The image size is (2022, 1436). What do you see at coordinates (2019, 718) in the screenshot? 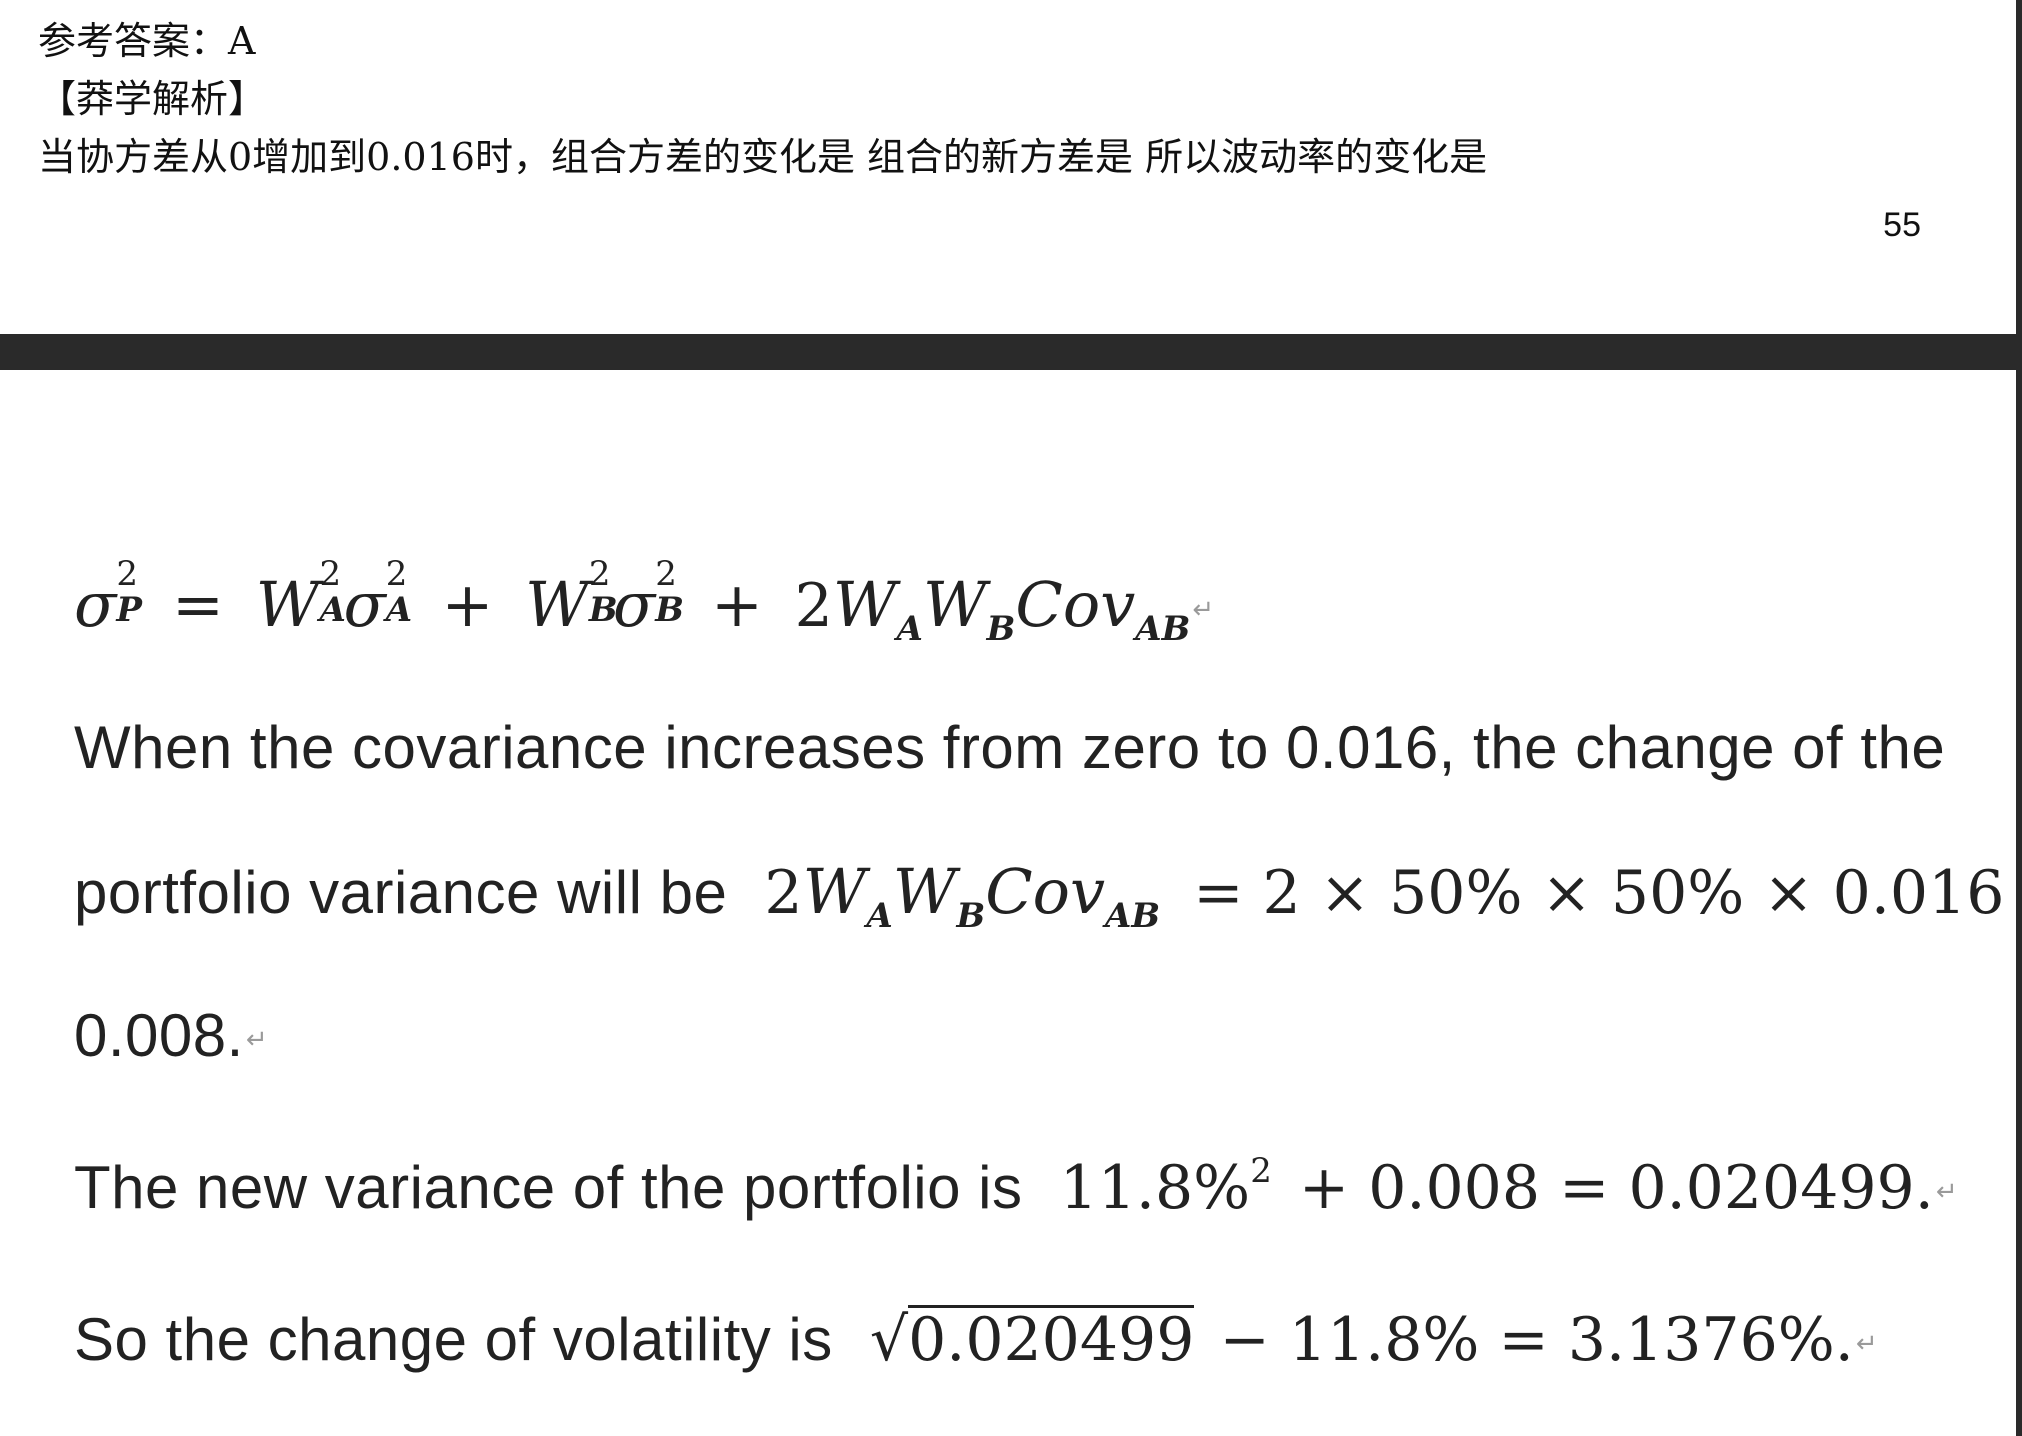
I see `viewer-edge` at bounding box center [2019, 718].